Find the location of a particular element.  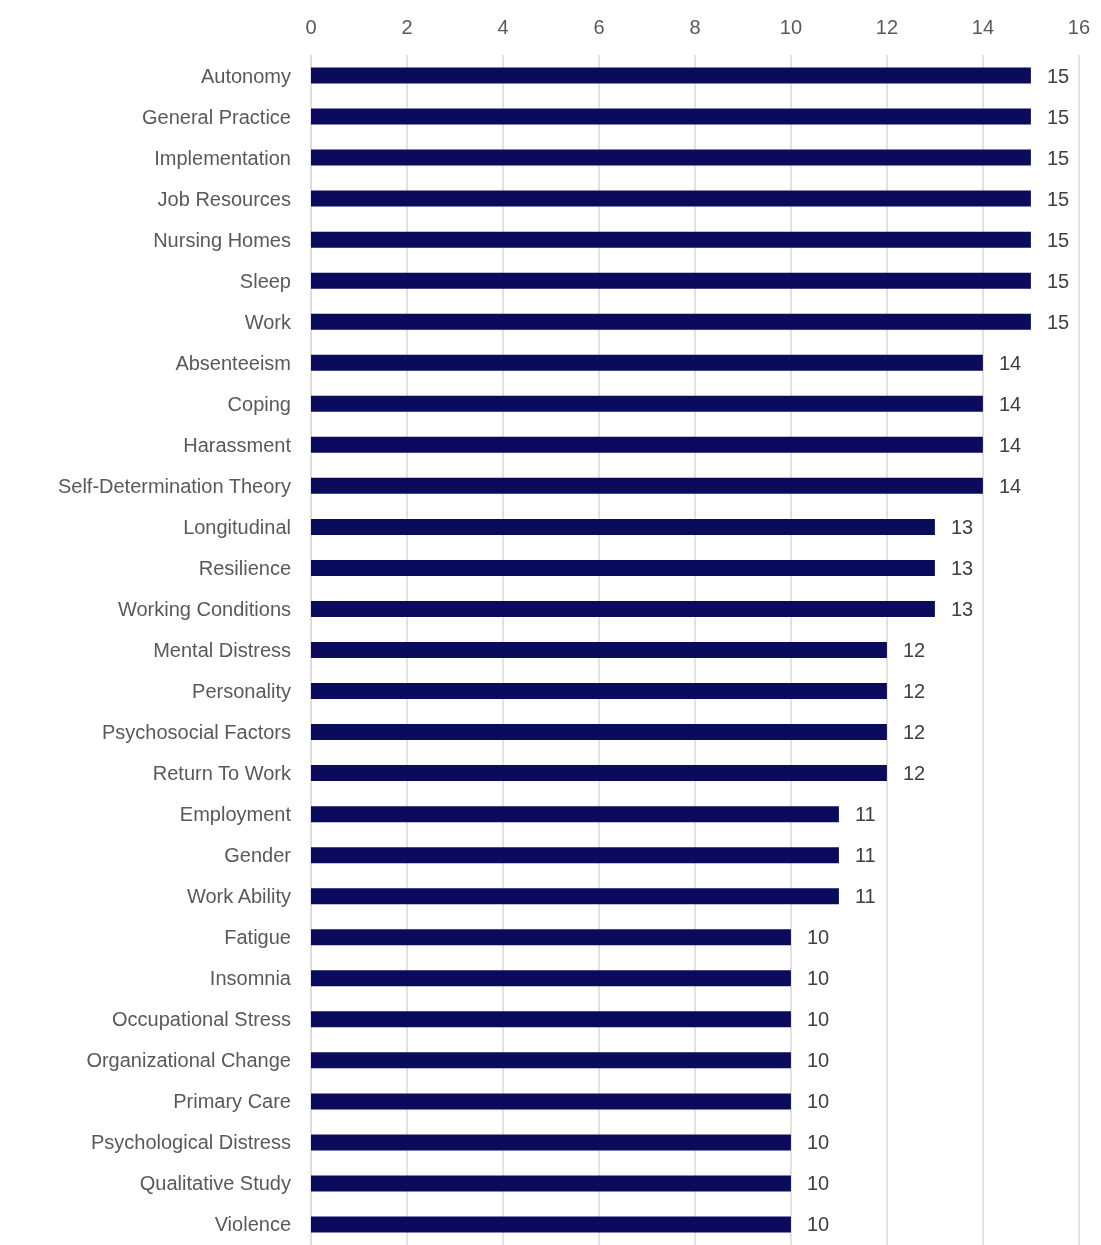

x-tick-label: 4 is located at coordinates (503, 27).